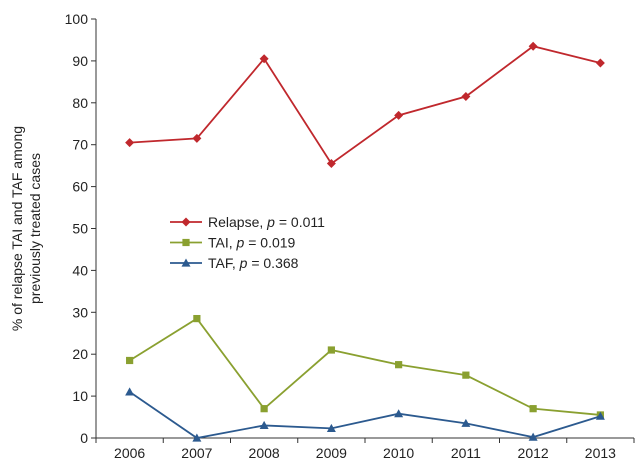 This screenshot has height=458, width=638. I want to click on y-tick-label: 50, so click(80, 229).